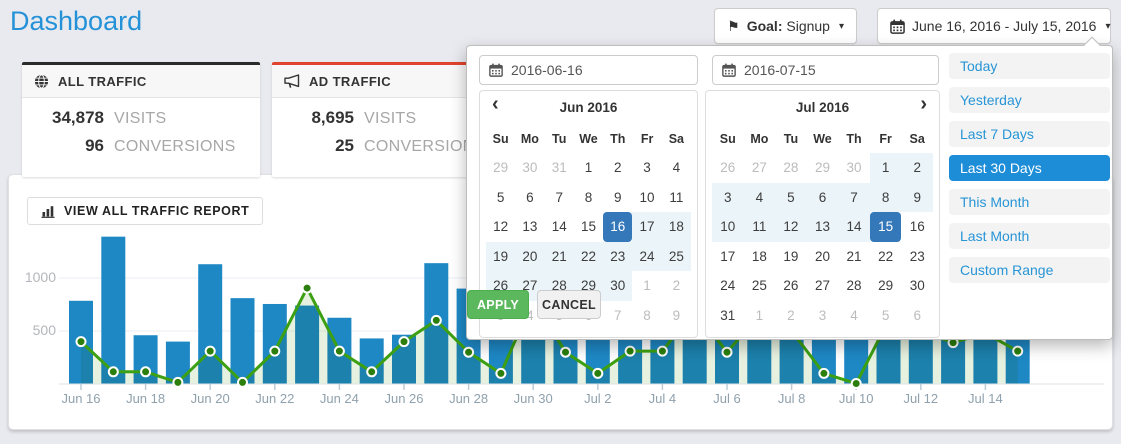 This screenshot has width=1121, height=444. What do you see at coordinates (885, 227) in the screenshot?
I see `calendar-day-selected: 15` at bounding box center [885, 227].